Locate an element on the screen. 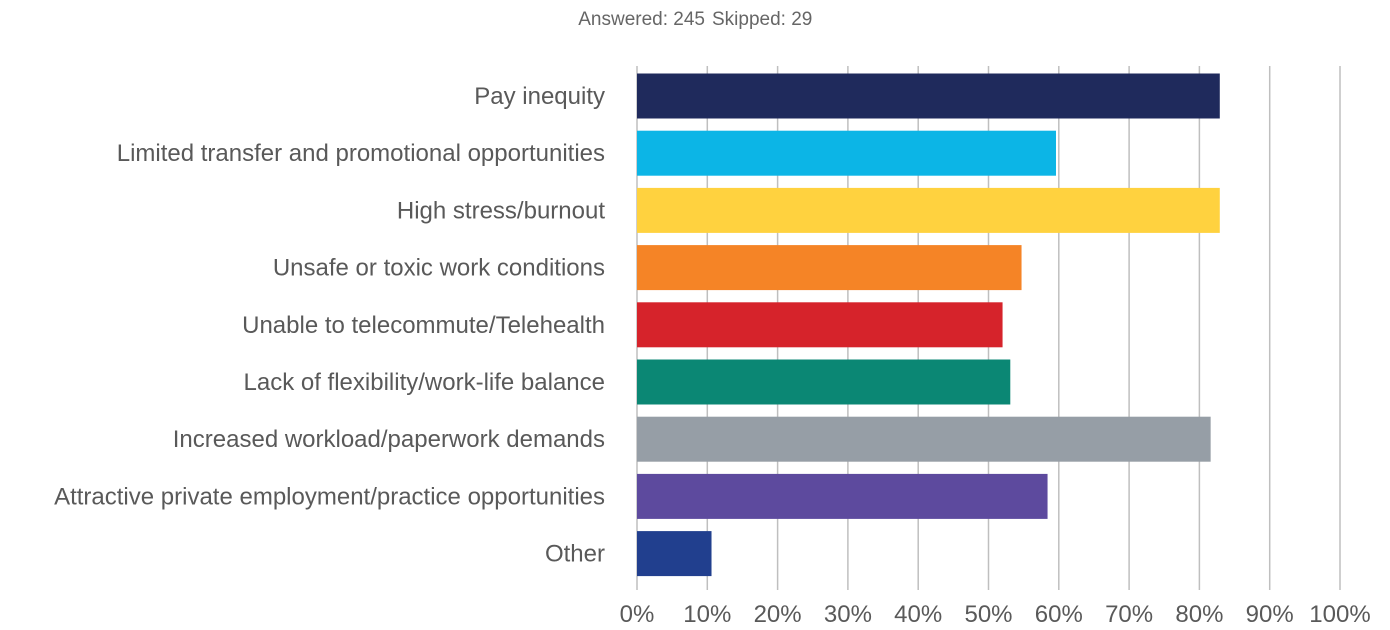 The image size is (1390, 630). x-tick-label: 10% is located at coordinates (707, 614).